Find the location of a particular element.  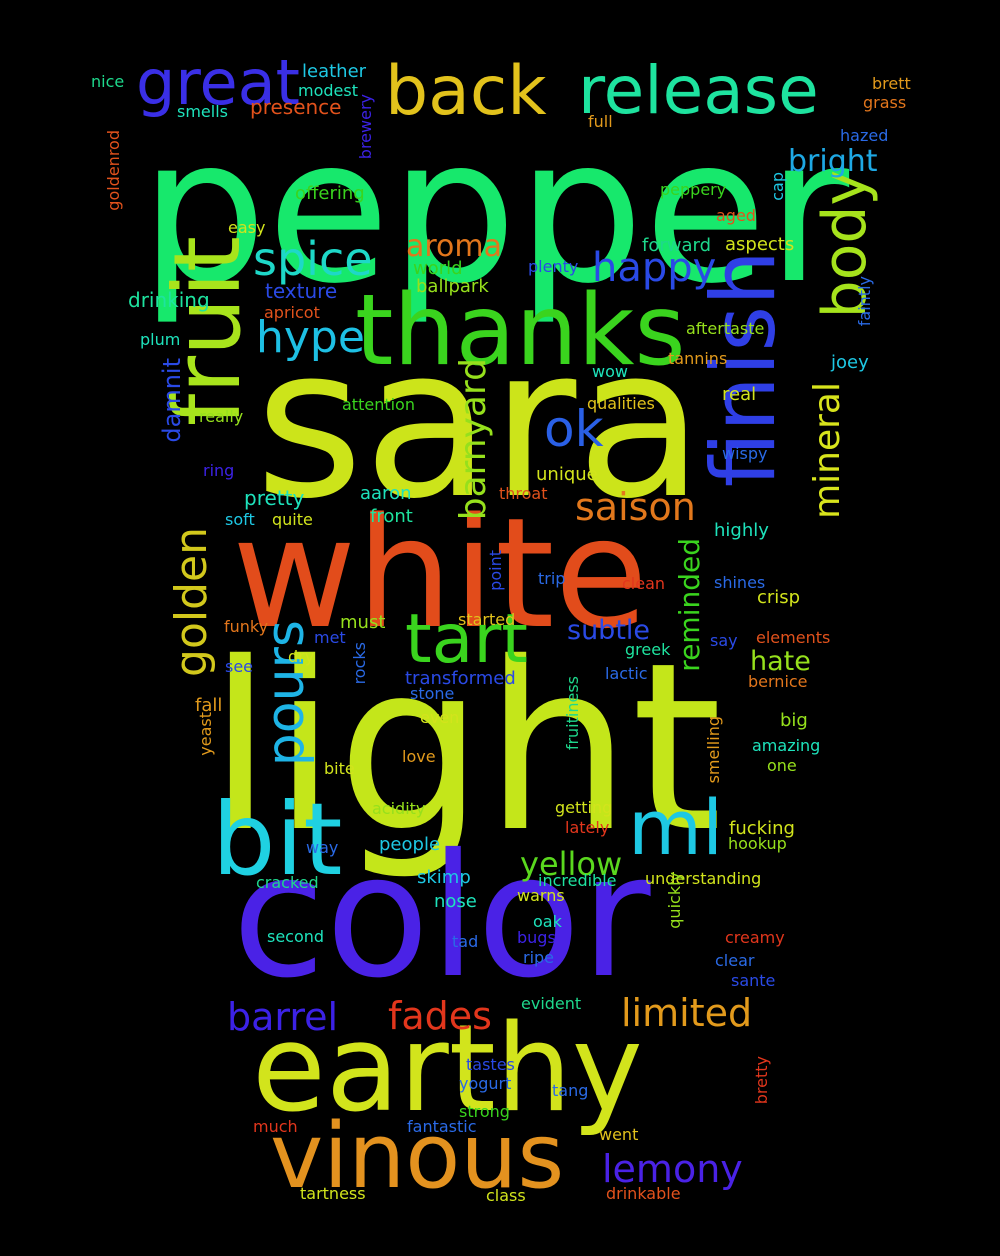

word-12: back is located at coordinates (466, 91).